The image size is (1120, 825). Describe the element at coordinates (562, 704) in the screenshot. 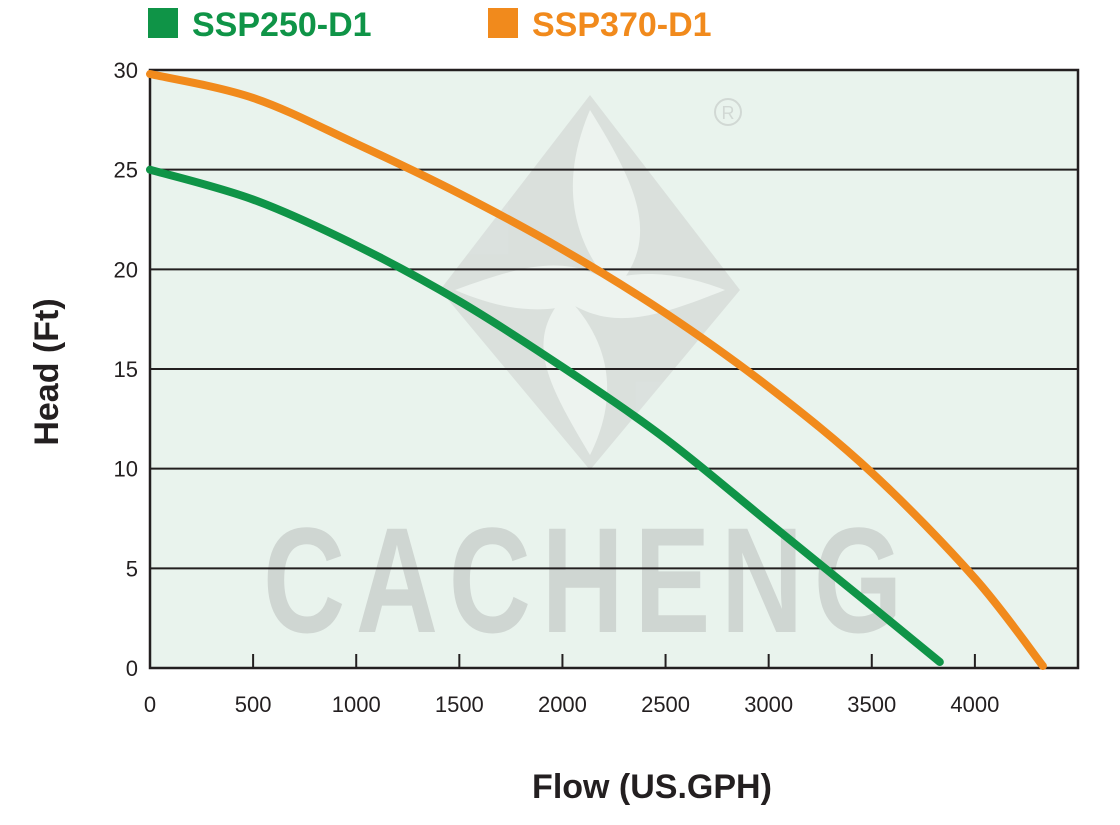

I see `x-tick-label-2000: 2000` at that location.